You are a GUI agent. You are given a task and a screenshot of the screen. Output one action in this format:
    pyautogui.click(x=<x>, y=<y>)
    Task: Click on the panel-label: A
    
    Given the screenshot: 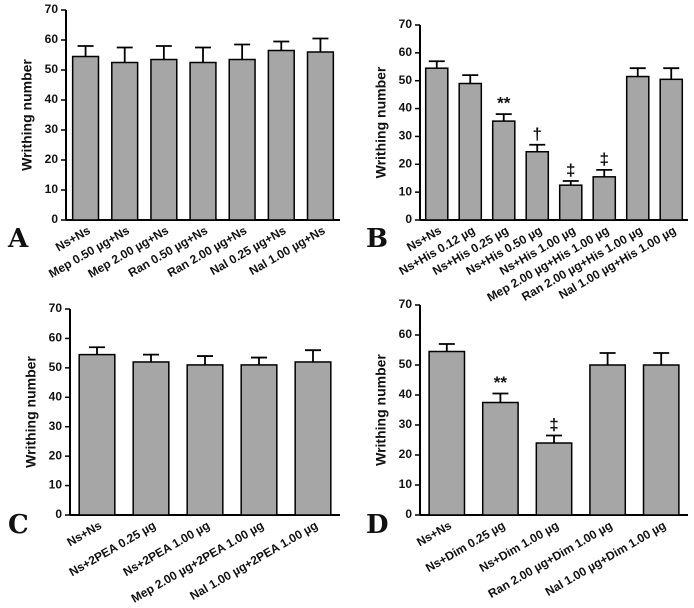 What is the action you would take?
    pyautogui.click(x=18, y=239)
    